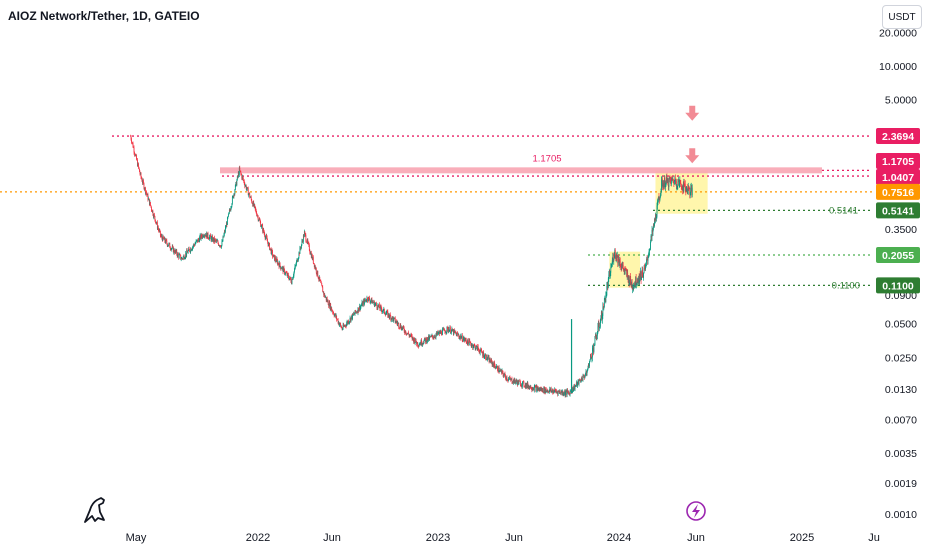  Describe the element at coordinates (874, 538) in the screenshot. I see `x-tick-label: Ju` at that location.